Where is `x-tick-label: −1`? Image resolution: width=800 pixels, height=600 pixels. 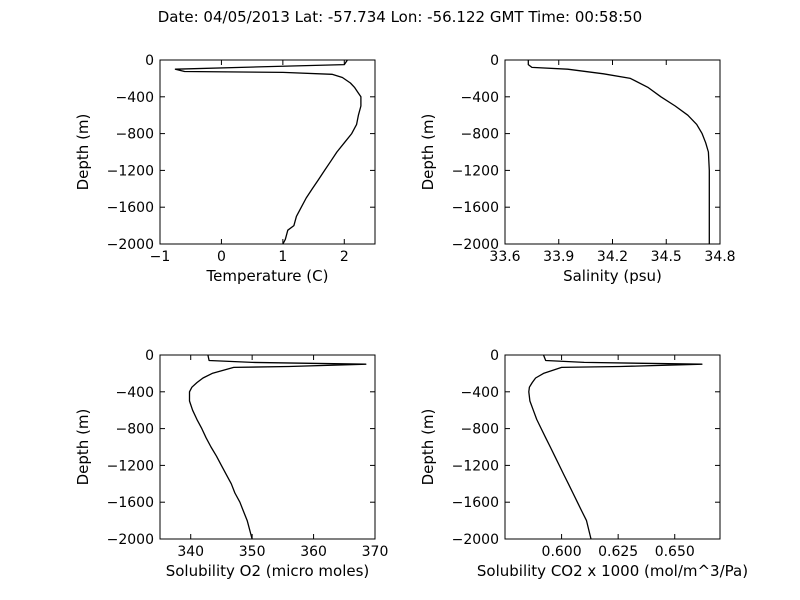
x-tick-label: −1 is located at coordinates (160, 257).